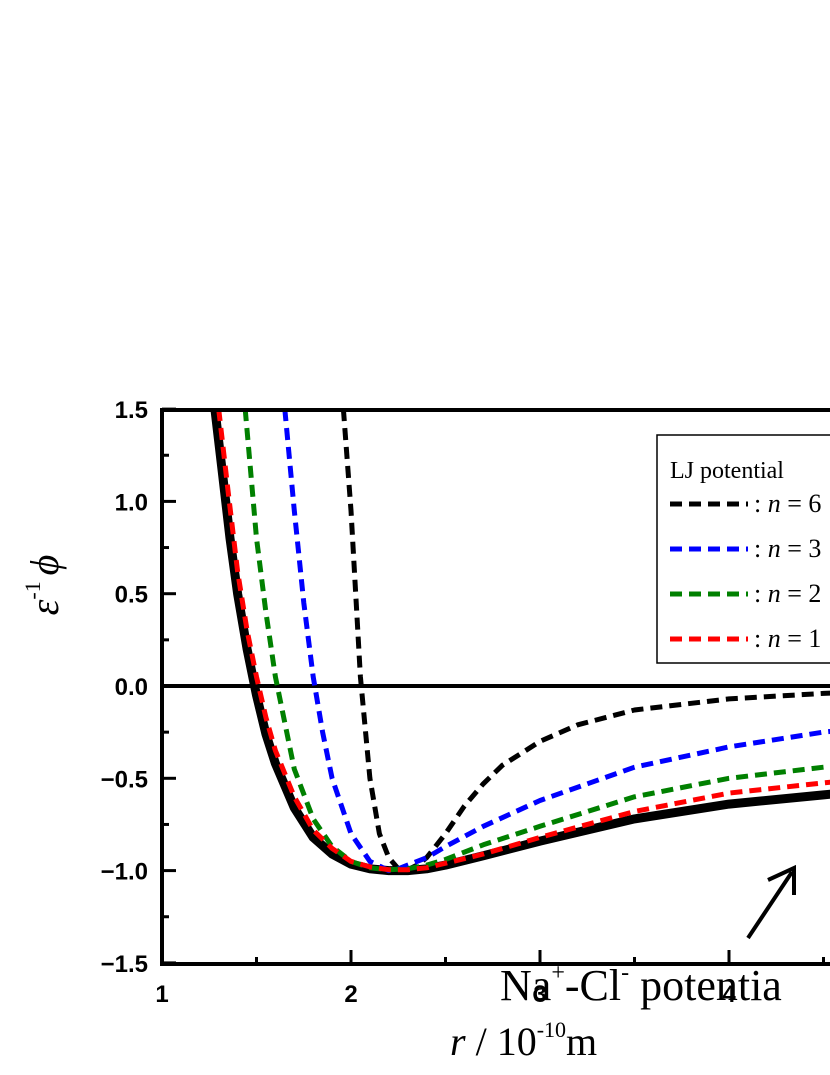 The height and width of the screenshot is (1075, 830). Describe the element at coordinates (523, 1040) in the screenshot. I see `x-axis-label: r / 10-10m` at that location.